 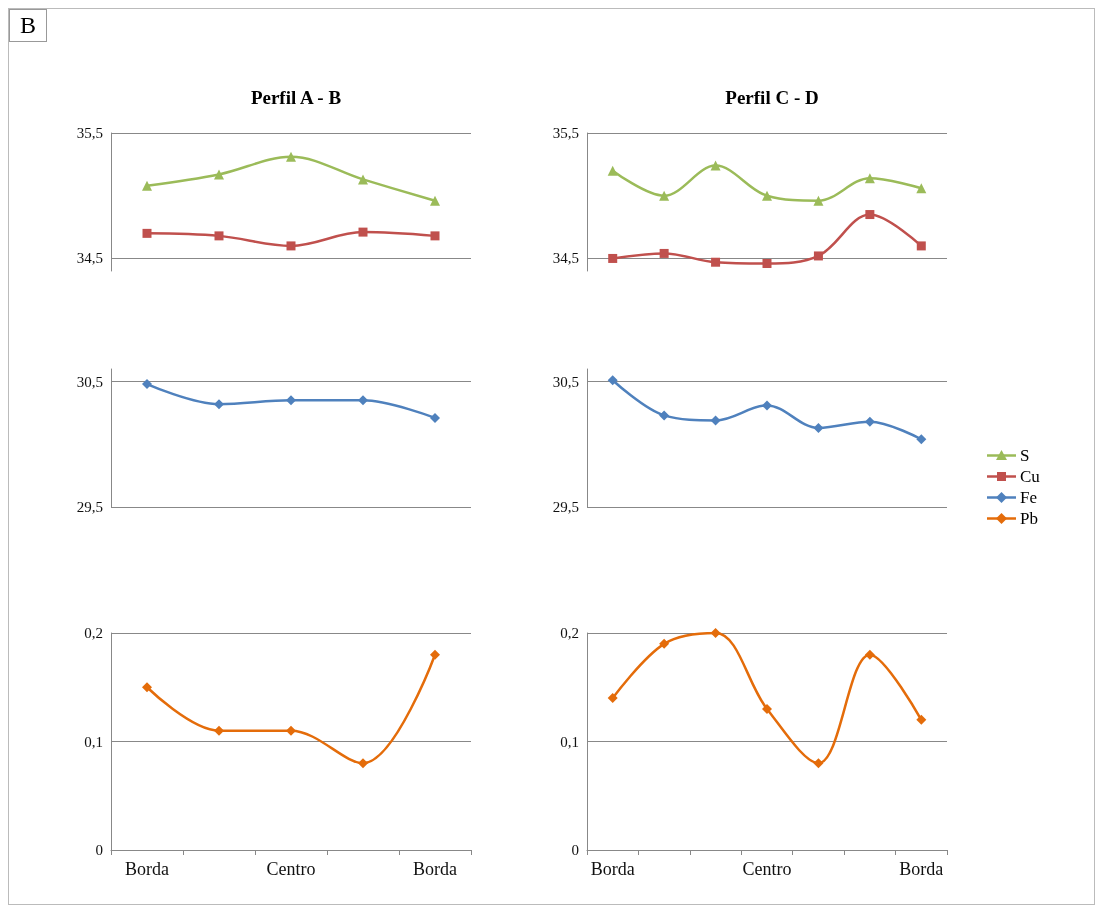 I want to click on legend-label: Cu, so click(x=1030, y=476).